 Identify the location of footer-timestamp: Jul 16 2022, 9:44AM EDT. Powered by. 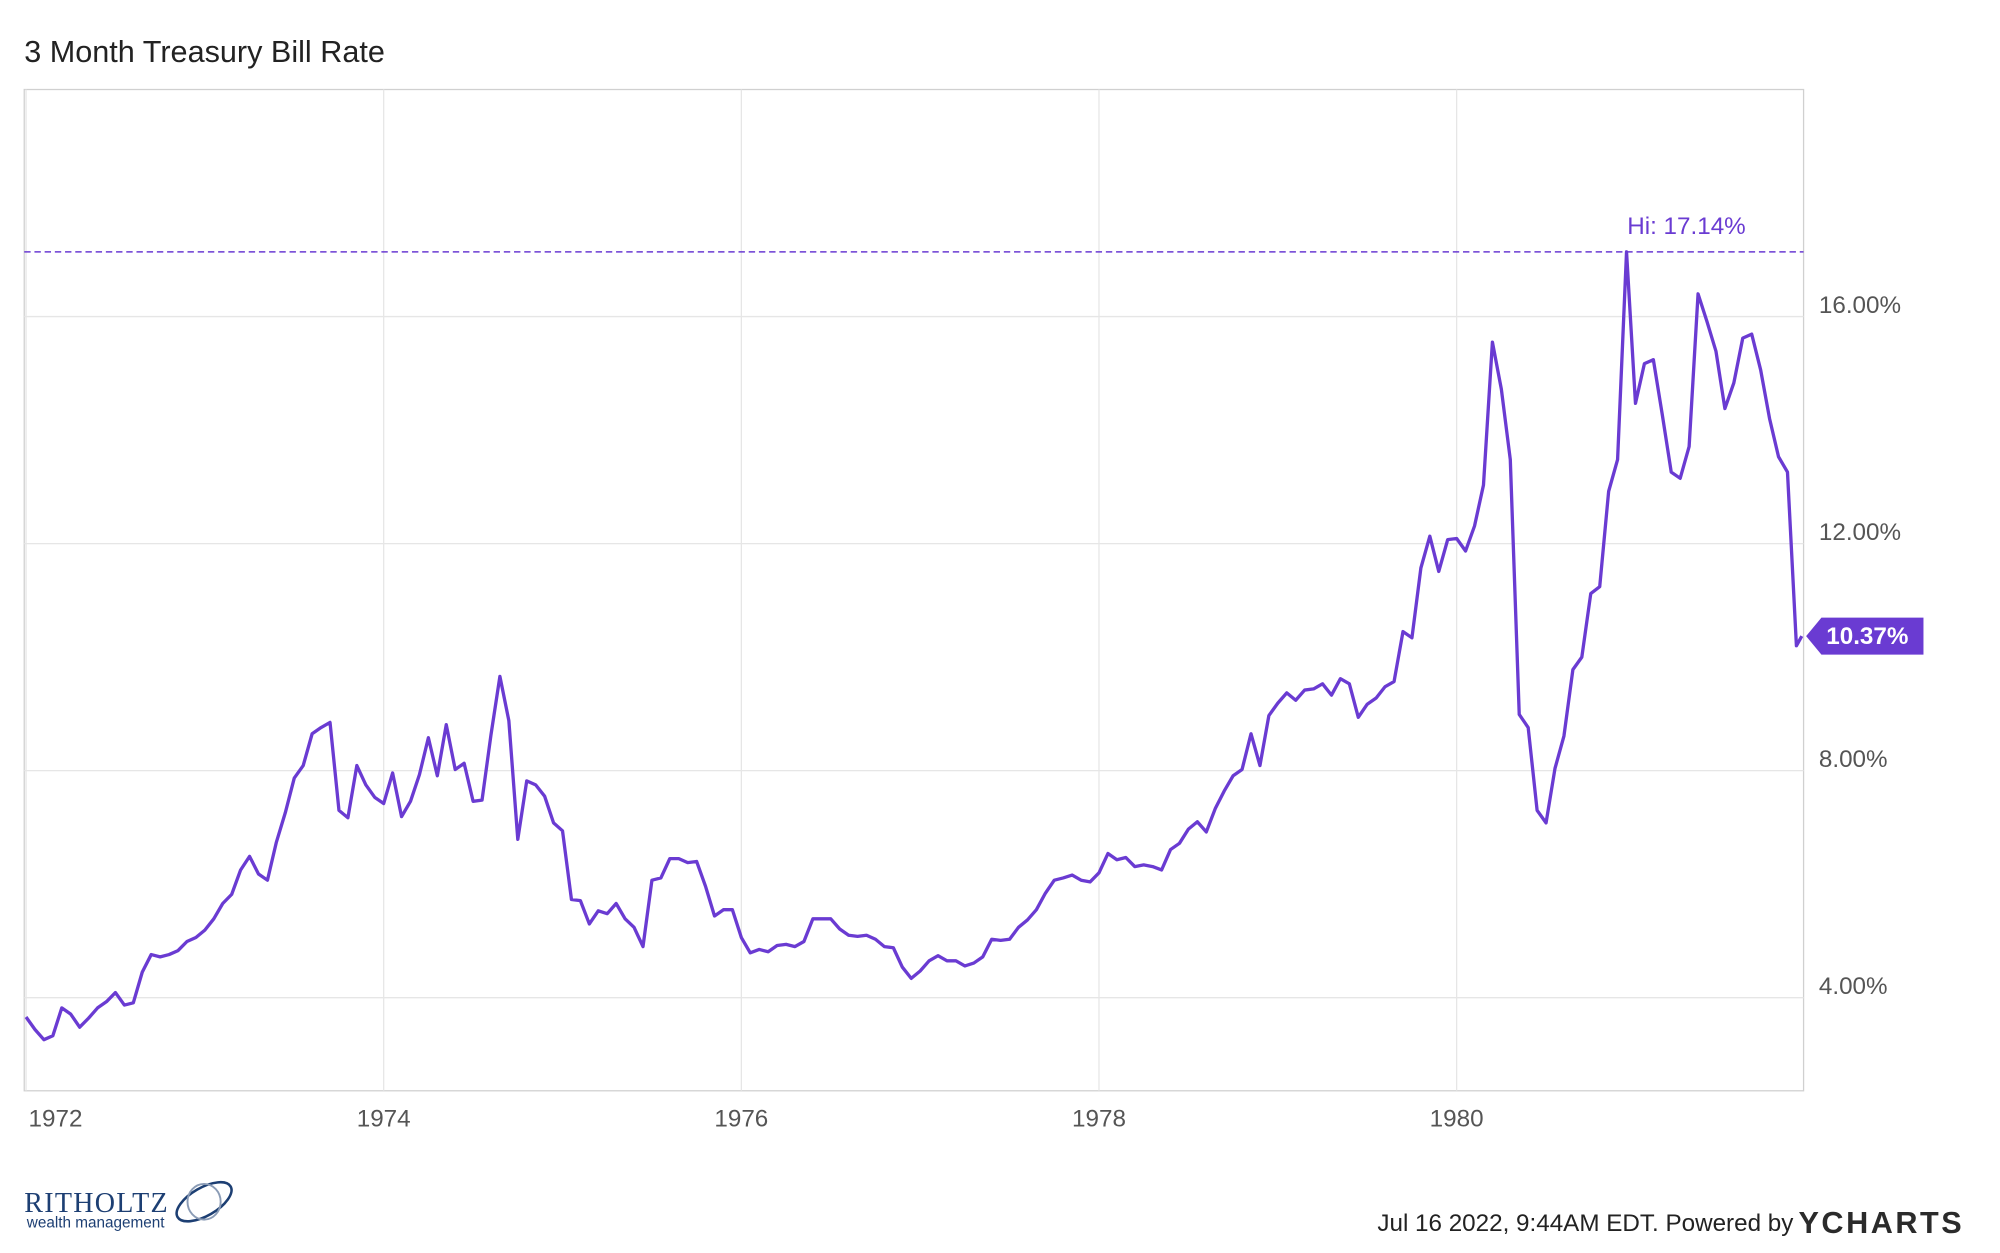
(1585, 1223).